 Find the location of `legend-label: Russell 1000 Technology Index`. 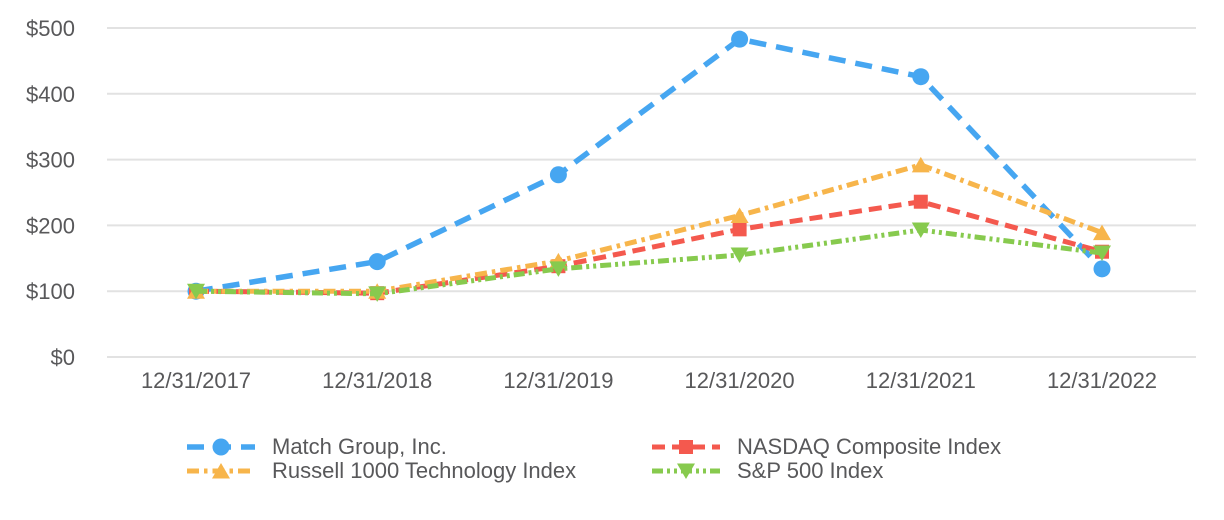

legend-label: Russell 1000 Technology Index is located at coordinates (424, 470).